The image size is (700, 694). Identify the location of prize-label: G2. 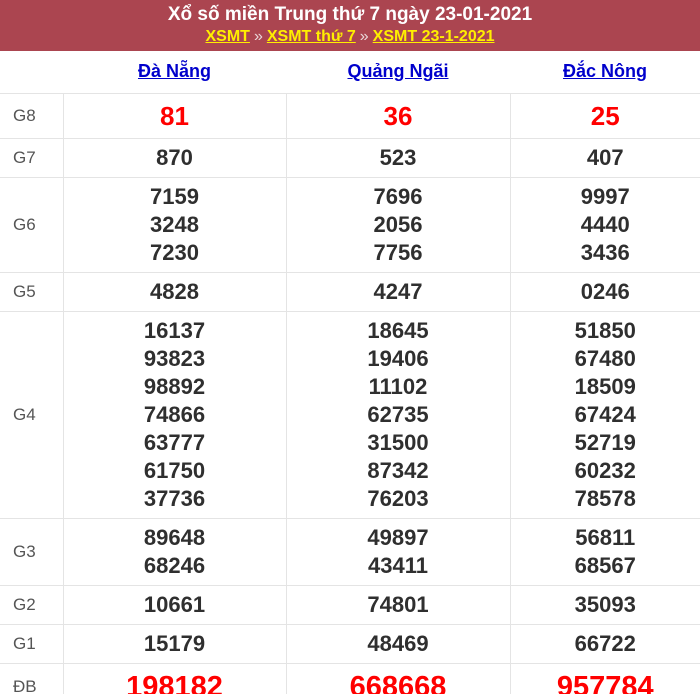
(24, 604).